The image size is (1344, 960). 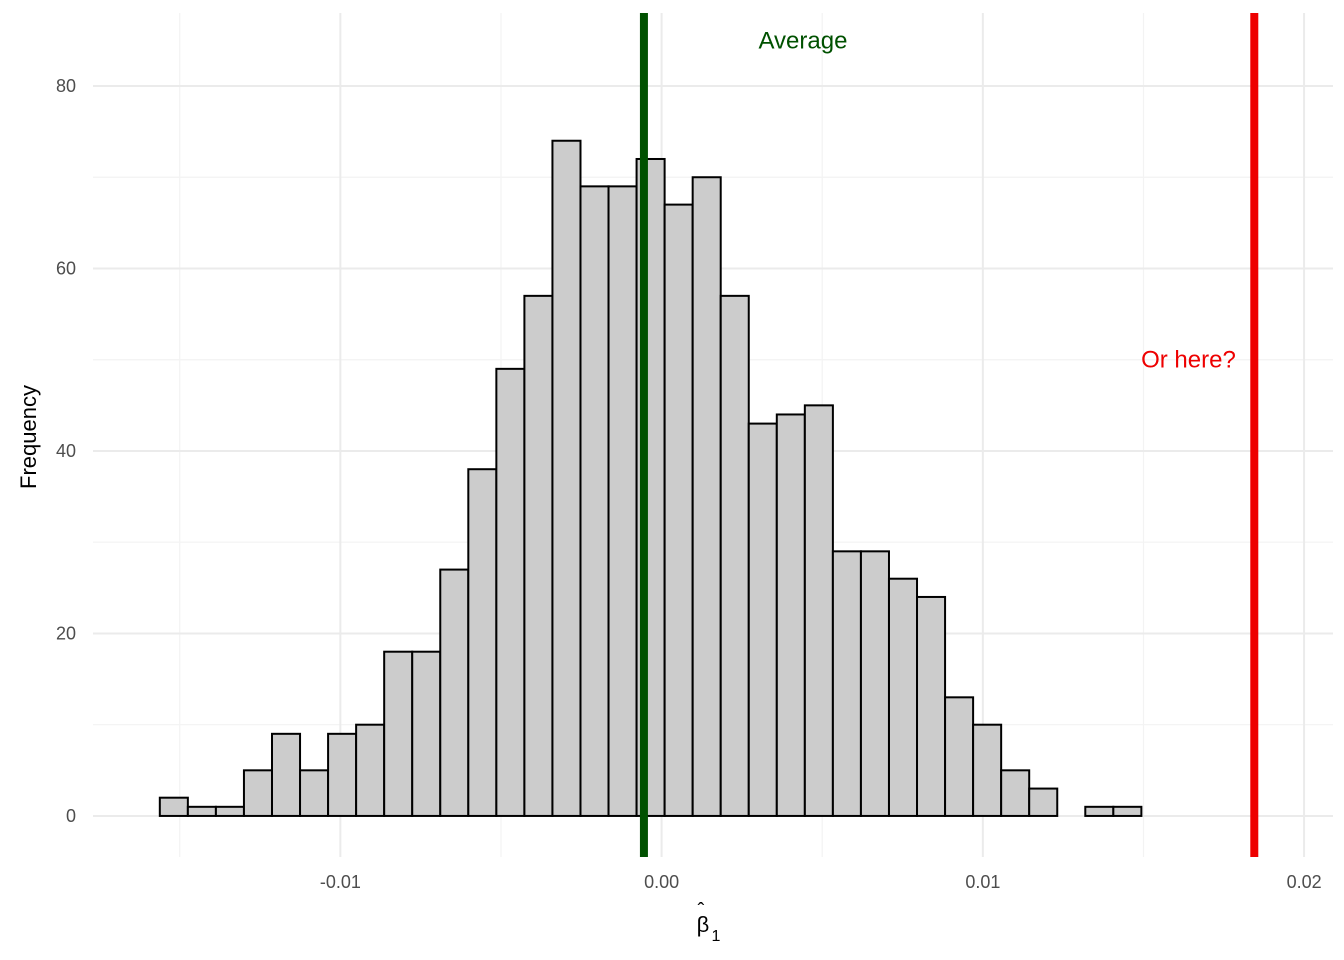 I want to click on x-tick-label: 0.02, so click(x=1304, y=882).